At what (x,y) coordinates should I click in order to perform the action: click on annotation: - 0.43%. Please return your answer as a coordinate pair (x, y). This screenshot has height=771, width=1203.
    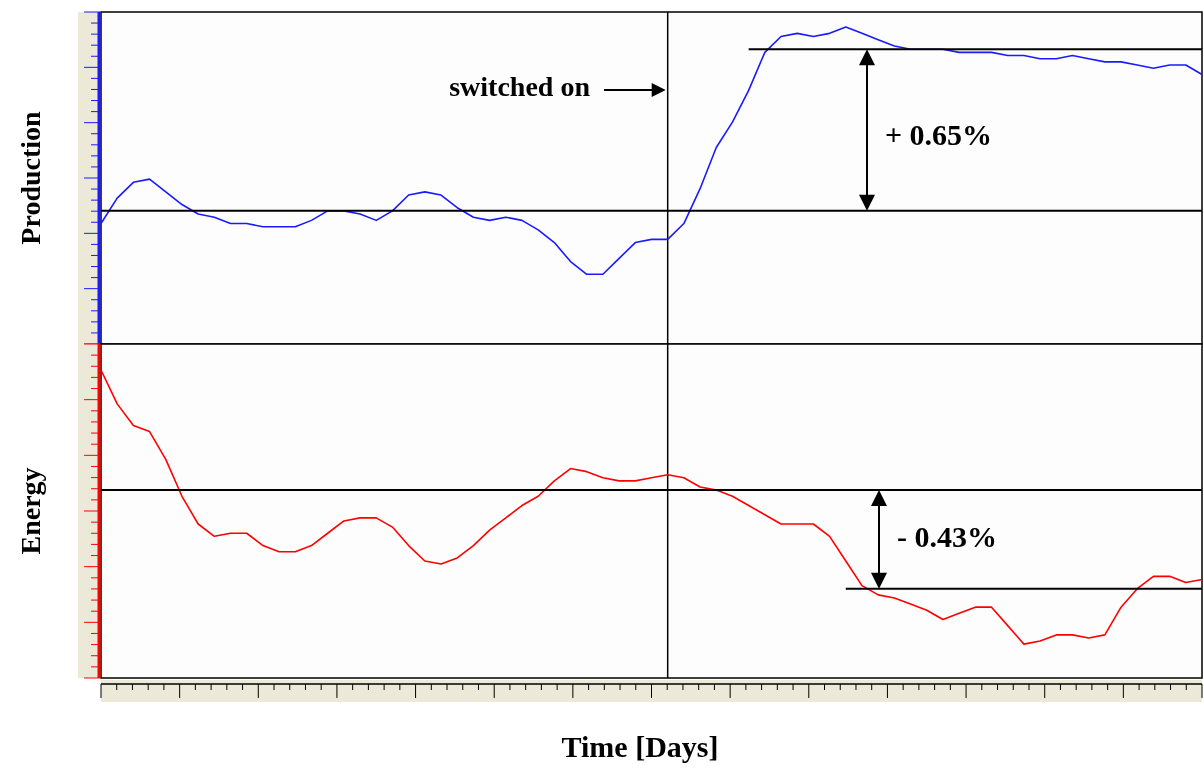
    Looking at the image, I should click on (947, 536).